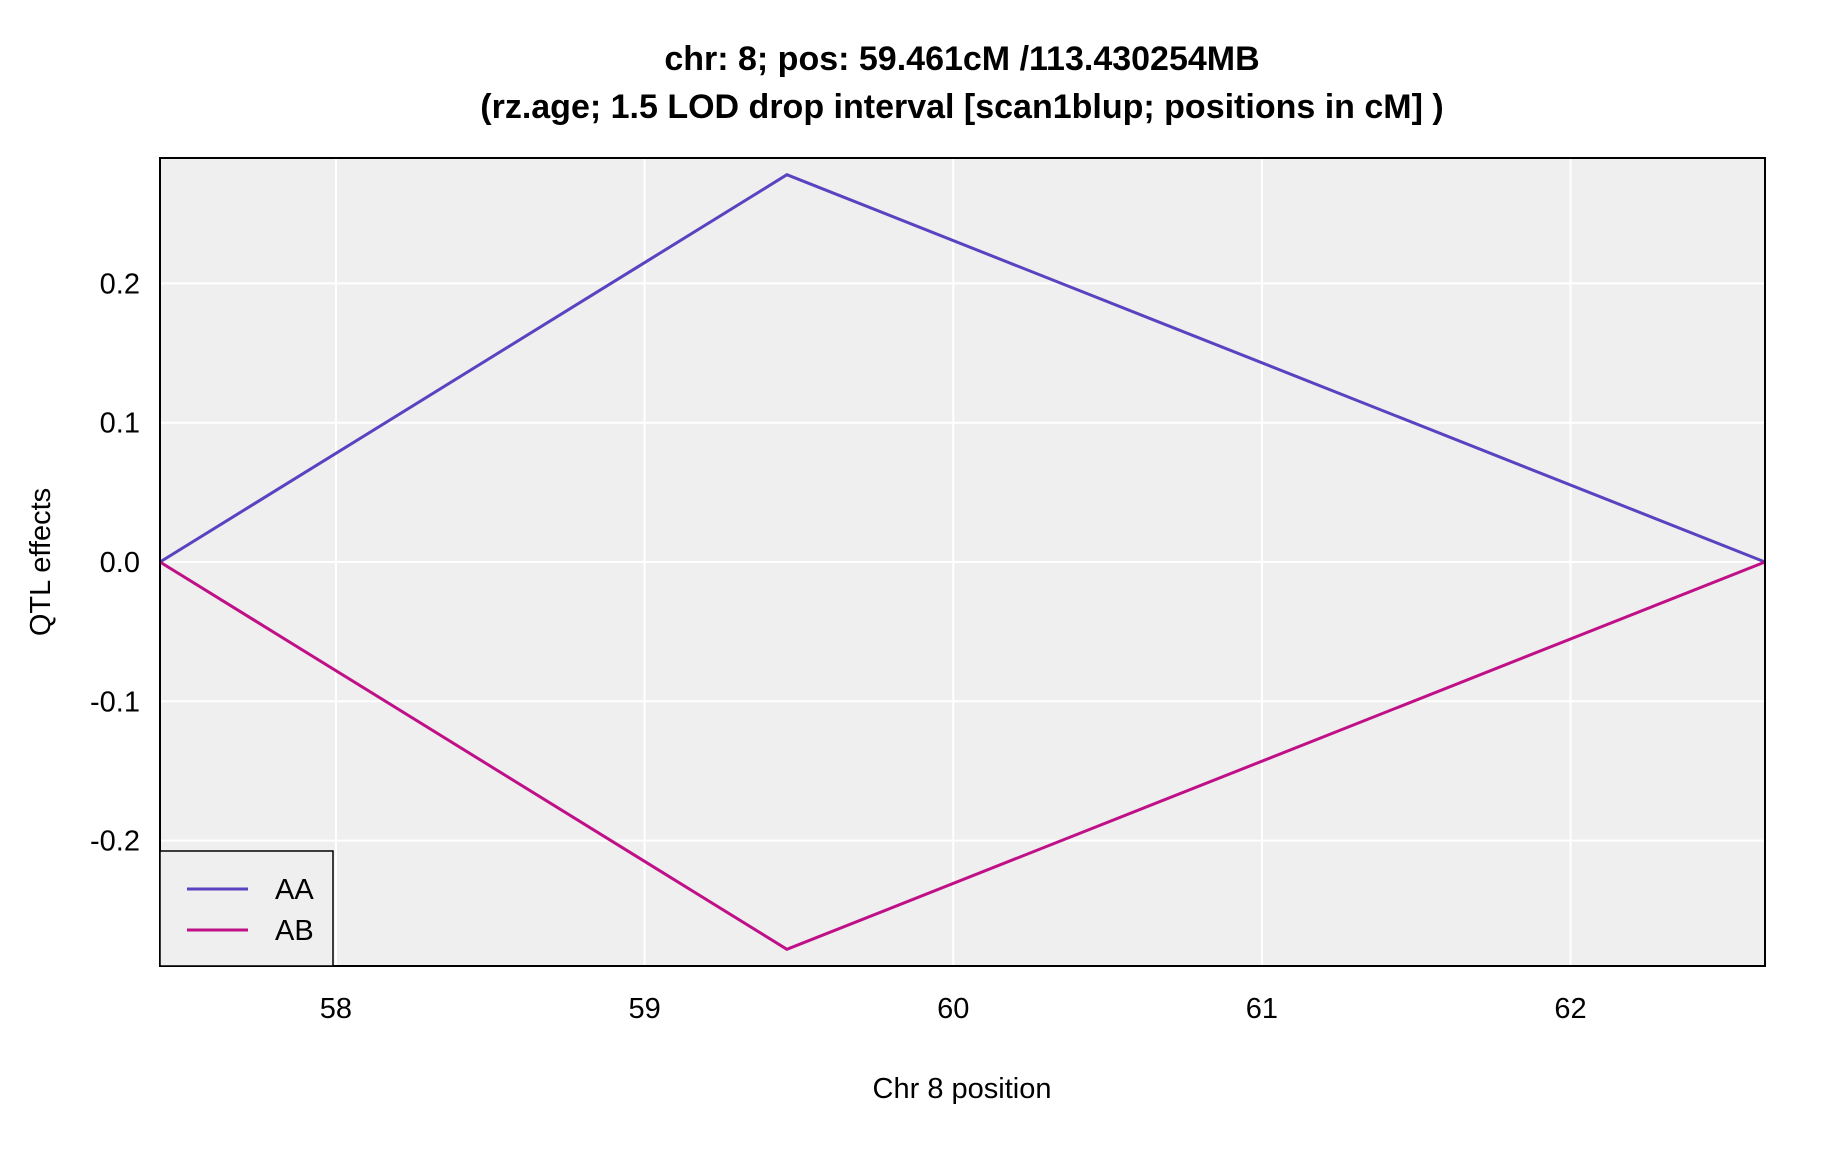  I want to click on x-tick-label: 58, so click(336, 1009).